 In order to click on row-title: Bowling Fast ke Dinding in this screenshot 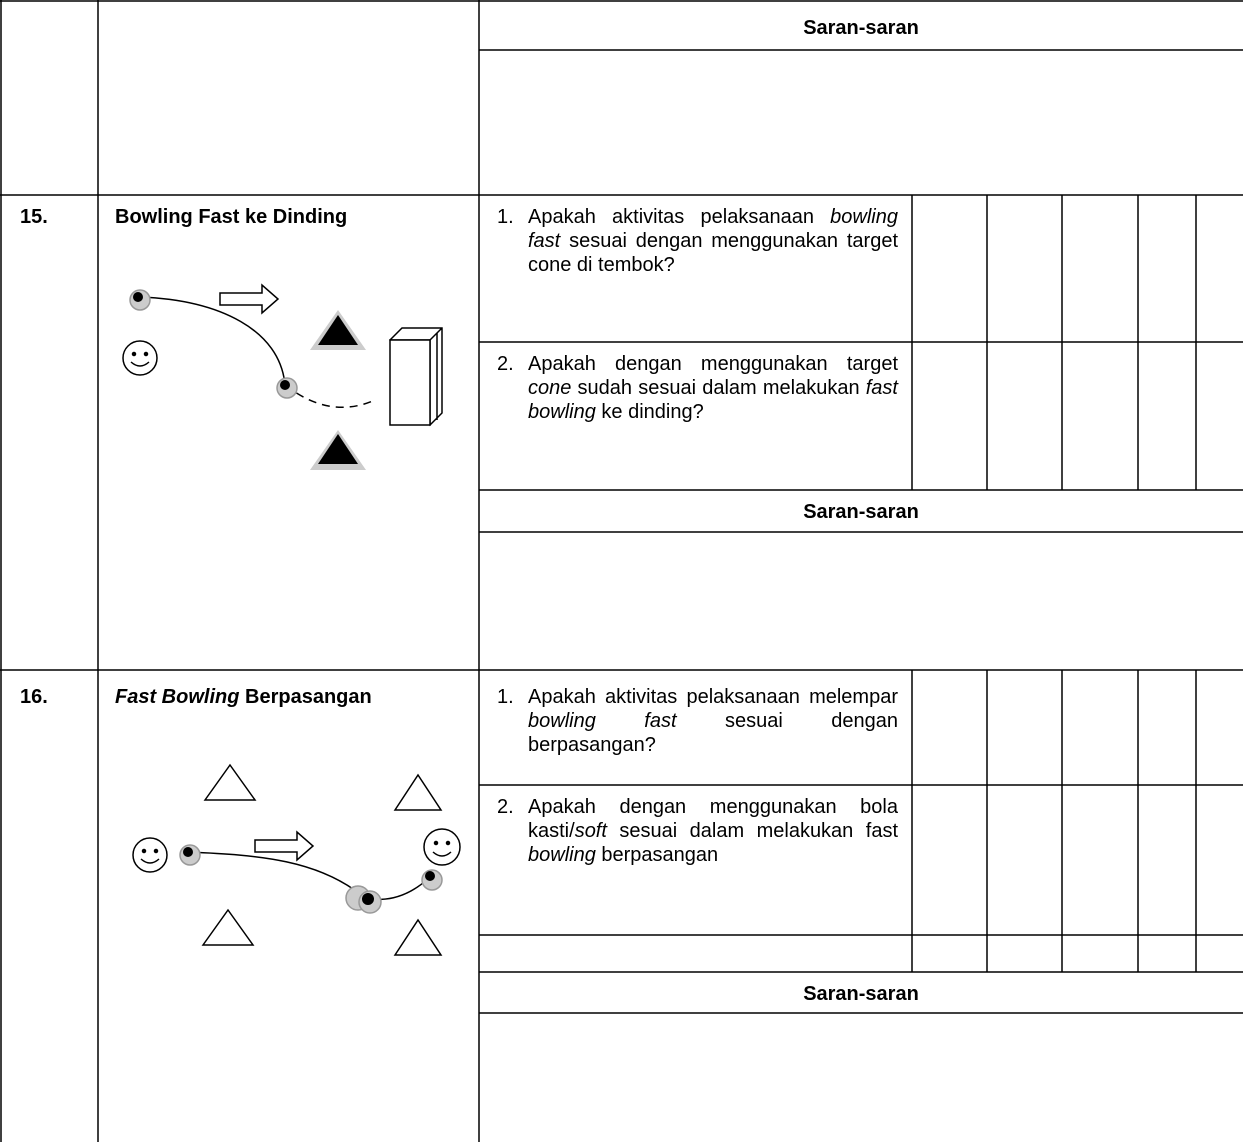, I will do `click(231, 217)`.